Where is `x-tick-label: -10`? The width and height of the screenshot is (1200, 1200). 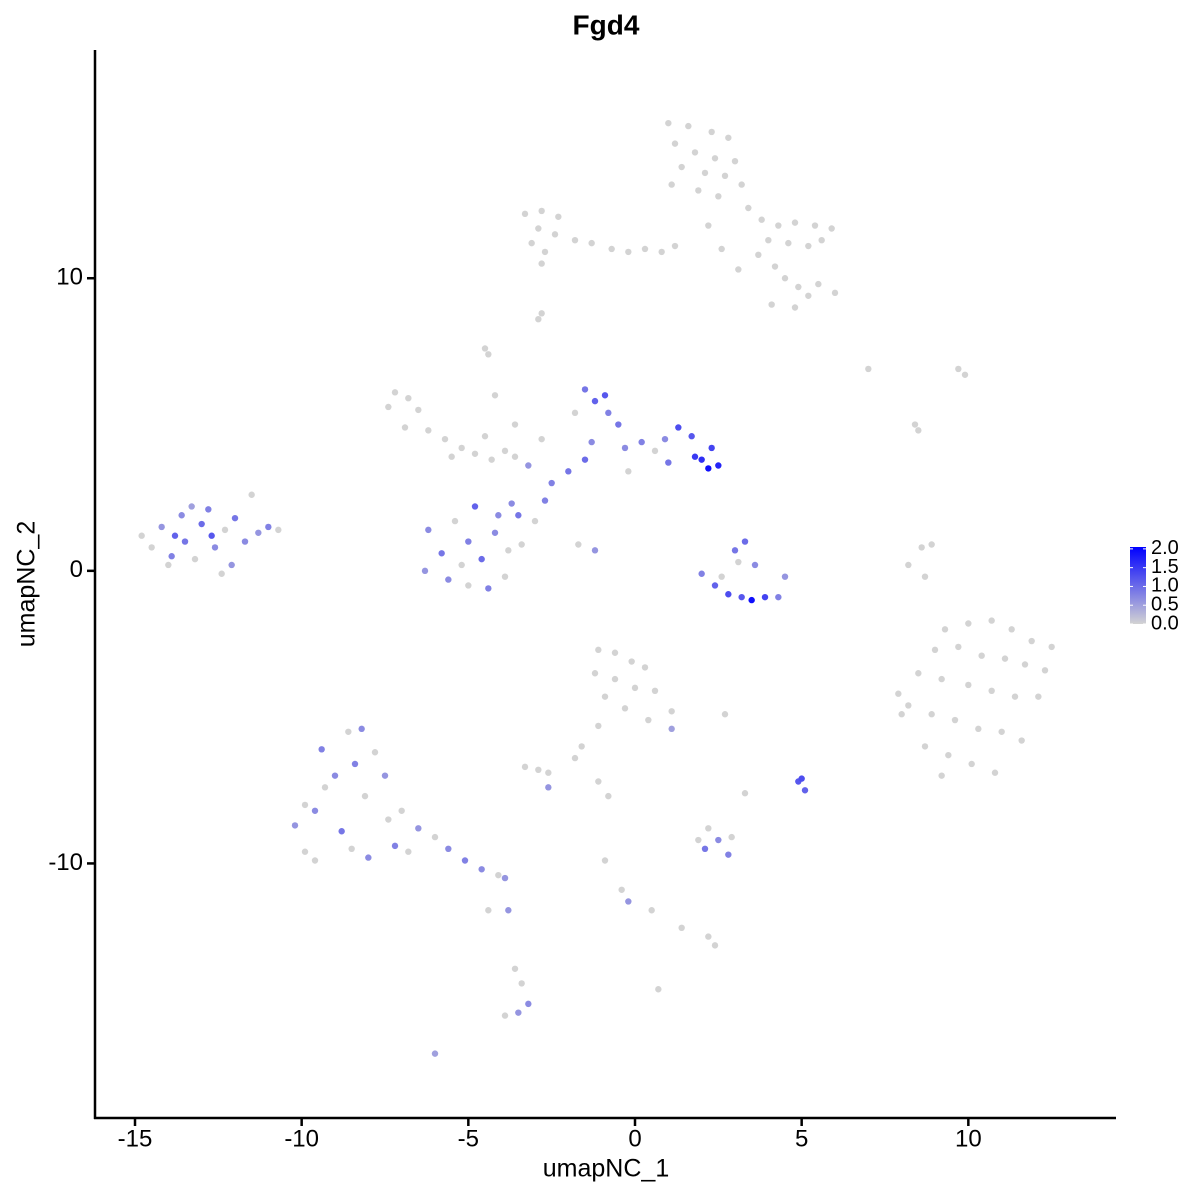
x-tick-label: -10 is located at coordinates (301, 1138).